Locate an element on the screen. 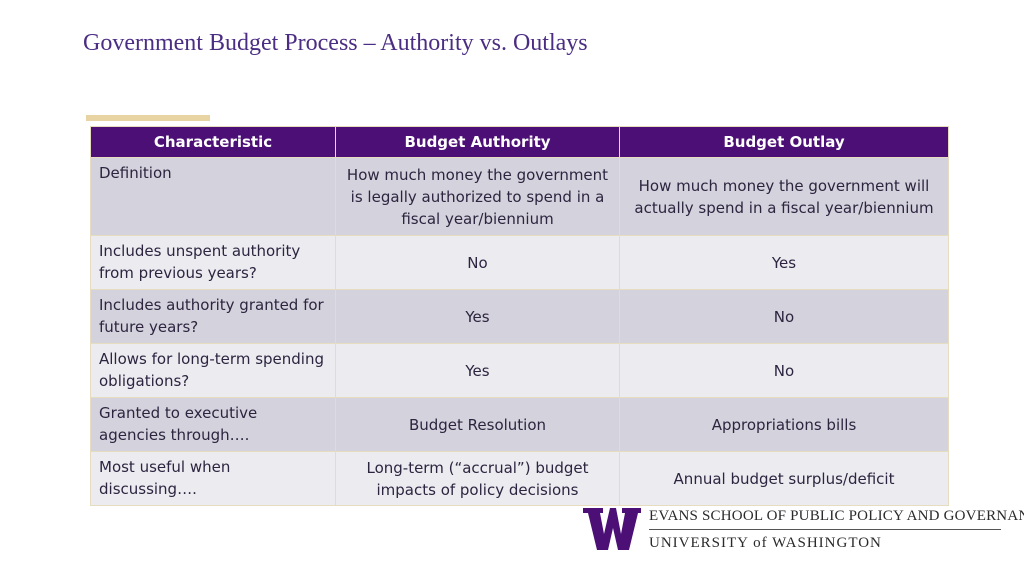  row-outlay-cell: Yes is located at coordinates (784, 262).